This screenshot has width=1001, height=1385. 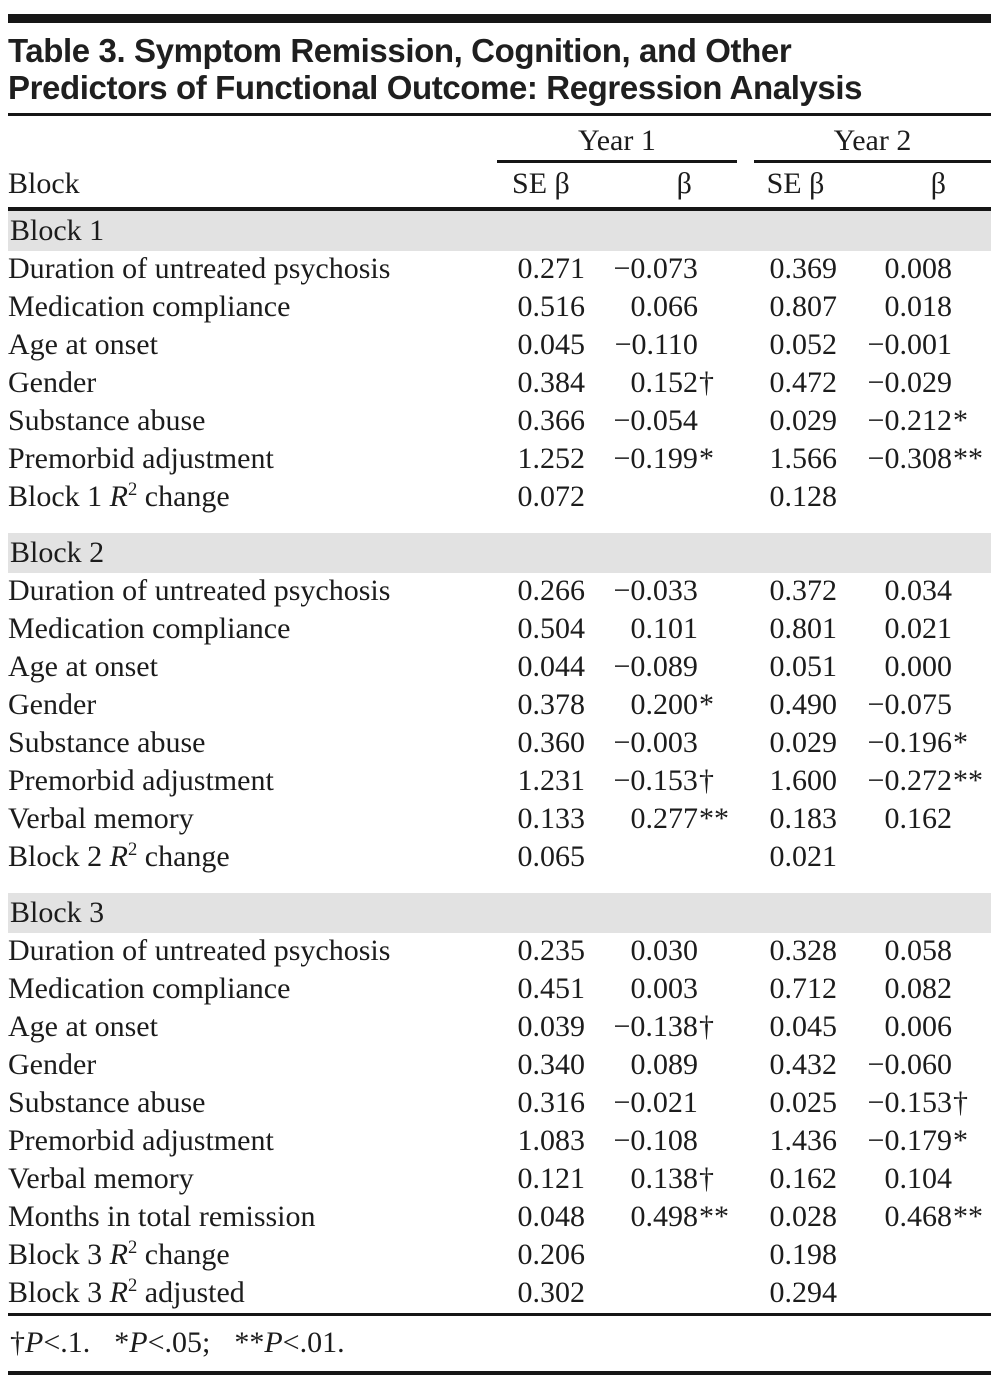 I want to click on beta-value, so click(x=641, y=858).